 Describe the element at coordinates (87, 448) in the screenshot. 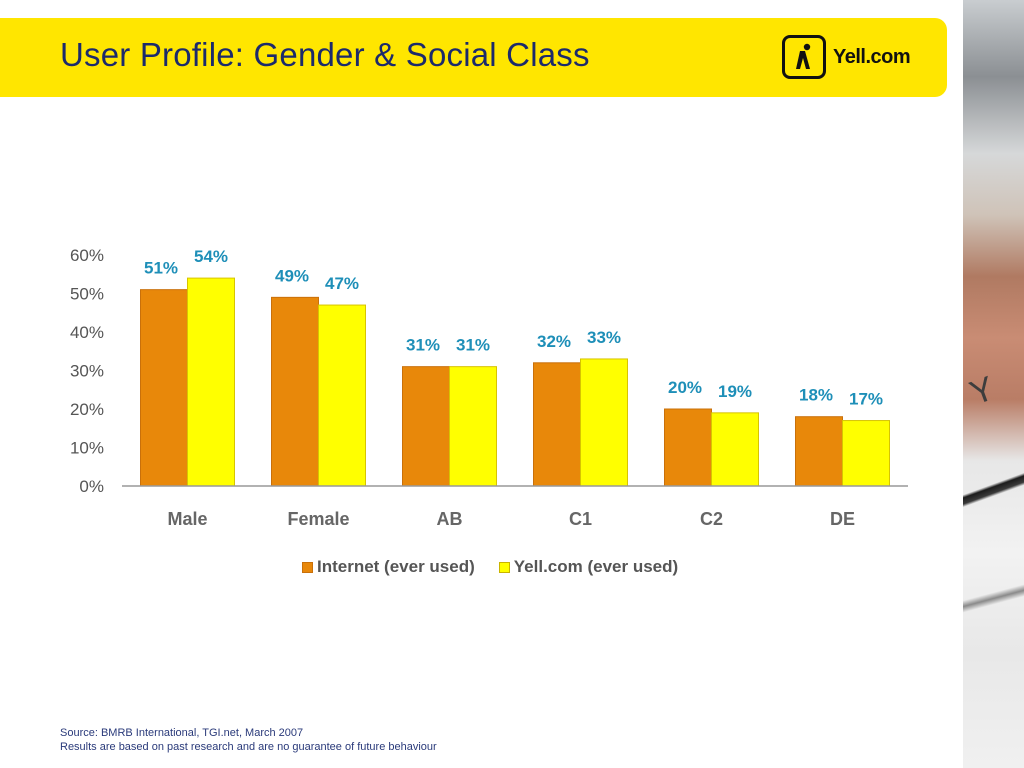

I see `y-tick-label: 10%` at that location.